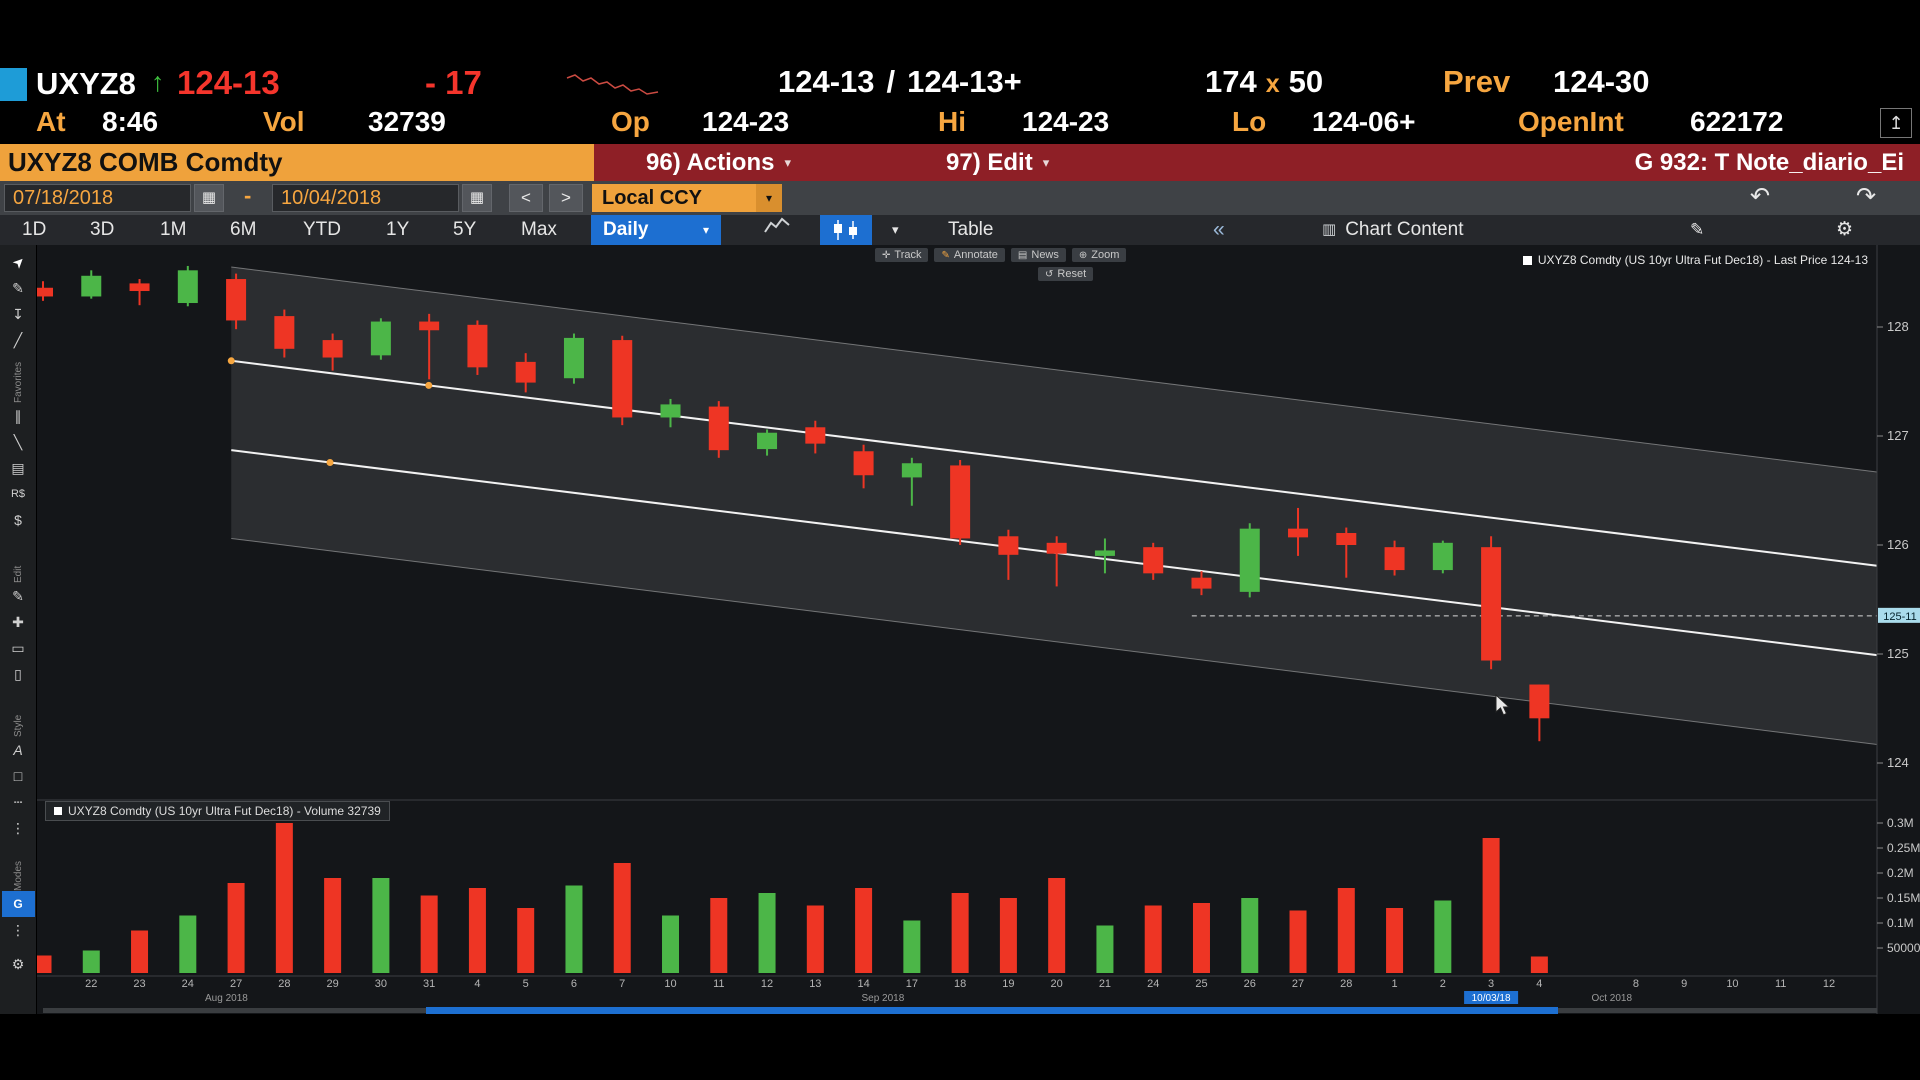  Describe the element at coordinates (18, 442) in the screenshot. I see `ray-tool-icon: ╲` at that location.